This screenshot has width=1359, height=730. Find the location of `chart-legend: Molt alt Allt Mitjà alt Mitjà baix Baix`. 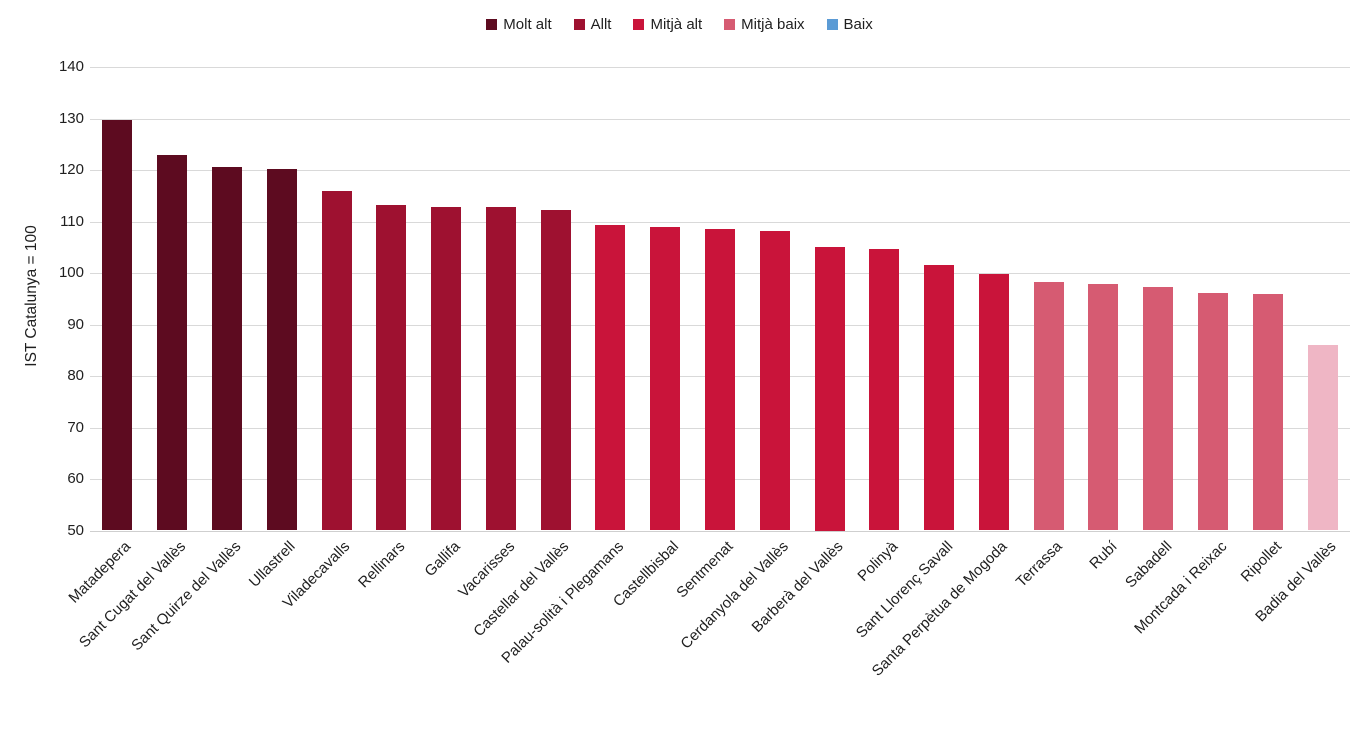

chart-legend: Molt alt Allt Mitjà alt Mitjà baix Baix is located at coordinates (679, 24).